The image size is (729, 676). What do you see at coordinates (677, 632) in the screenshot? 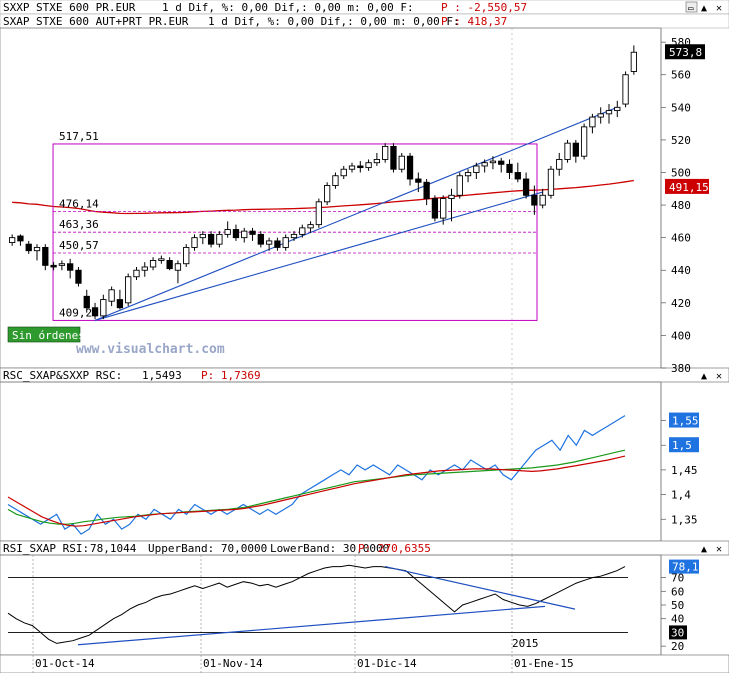
I see `rsi-badge-30-label: 30` at bounding box center [677, 632].